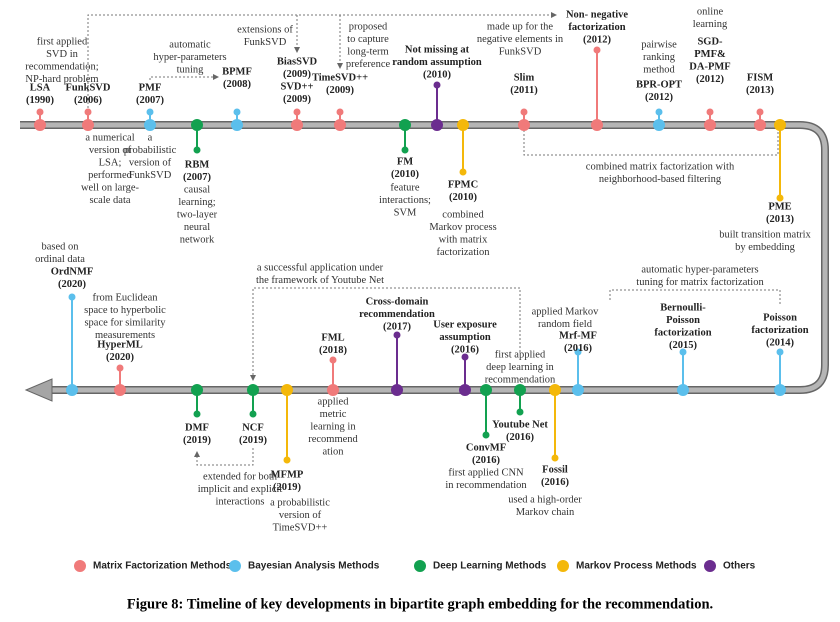 Image resolution: width=840 pixels, height=622 pixels. I want to click on node-label: (2007), so click(197, 177).